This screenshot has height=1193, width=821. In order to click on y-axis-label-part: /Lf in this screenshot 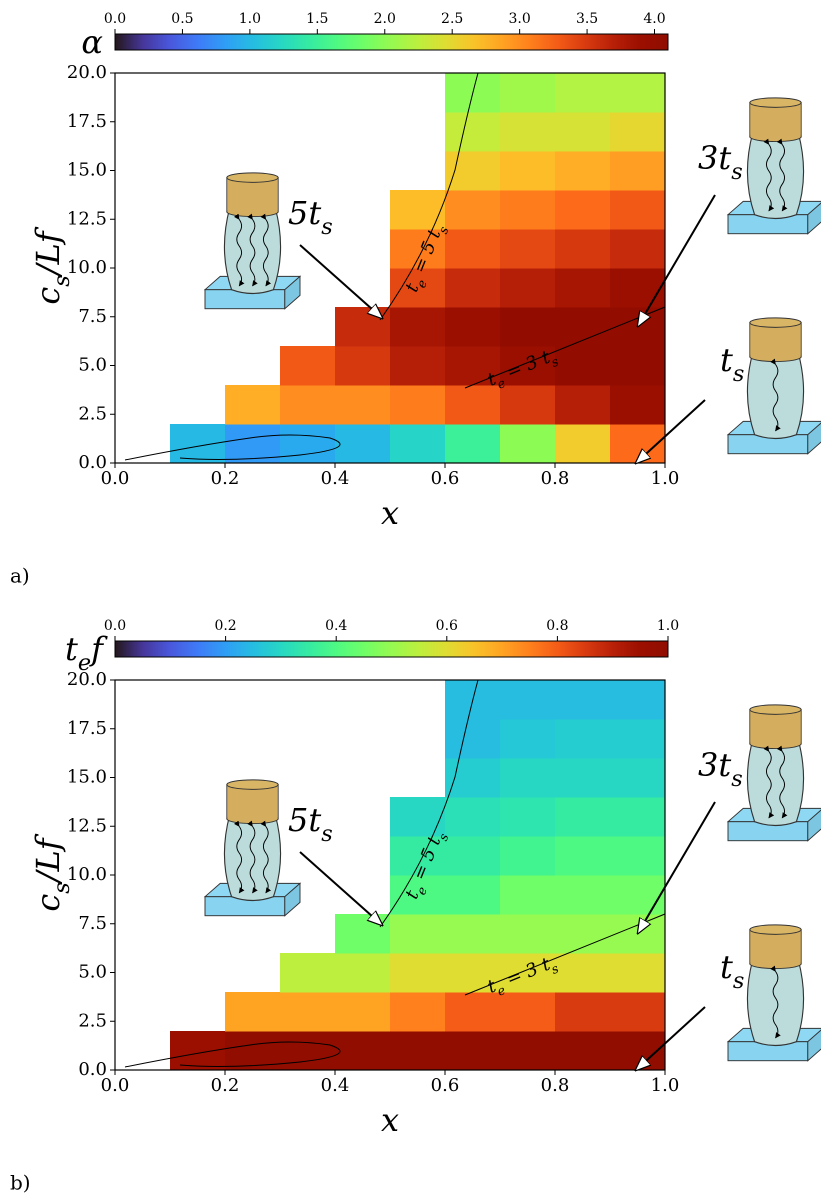, I will do `click(48, 859)`.